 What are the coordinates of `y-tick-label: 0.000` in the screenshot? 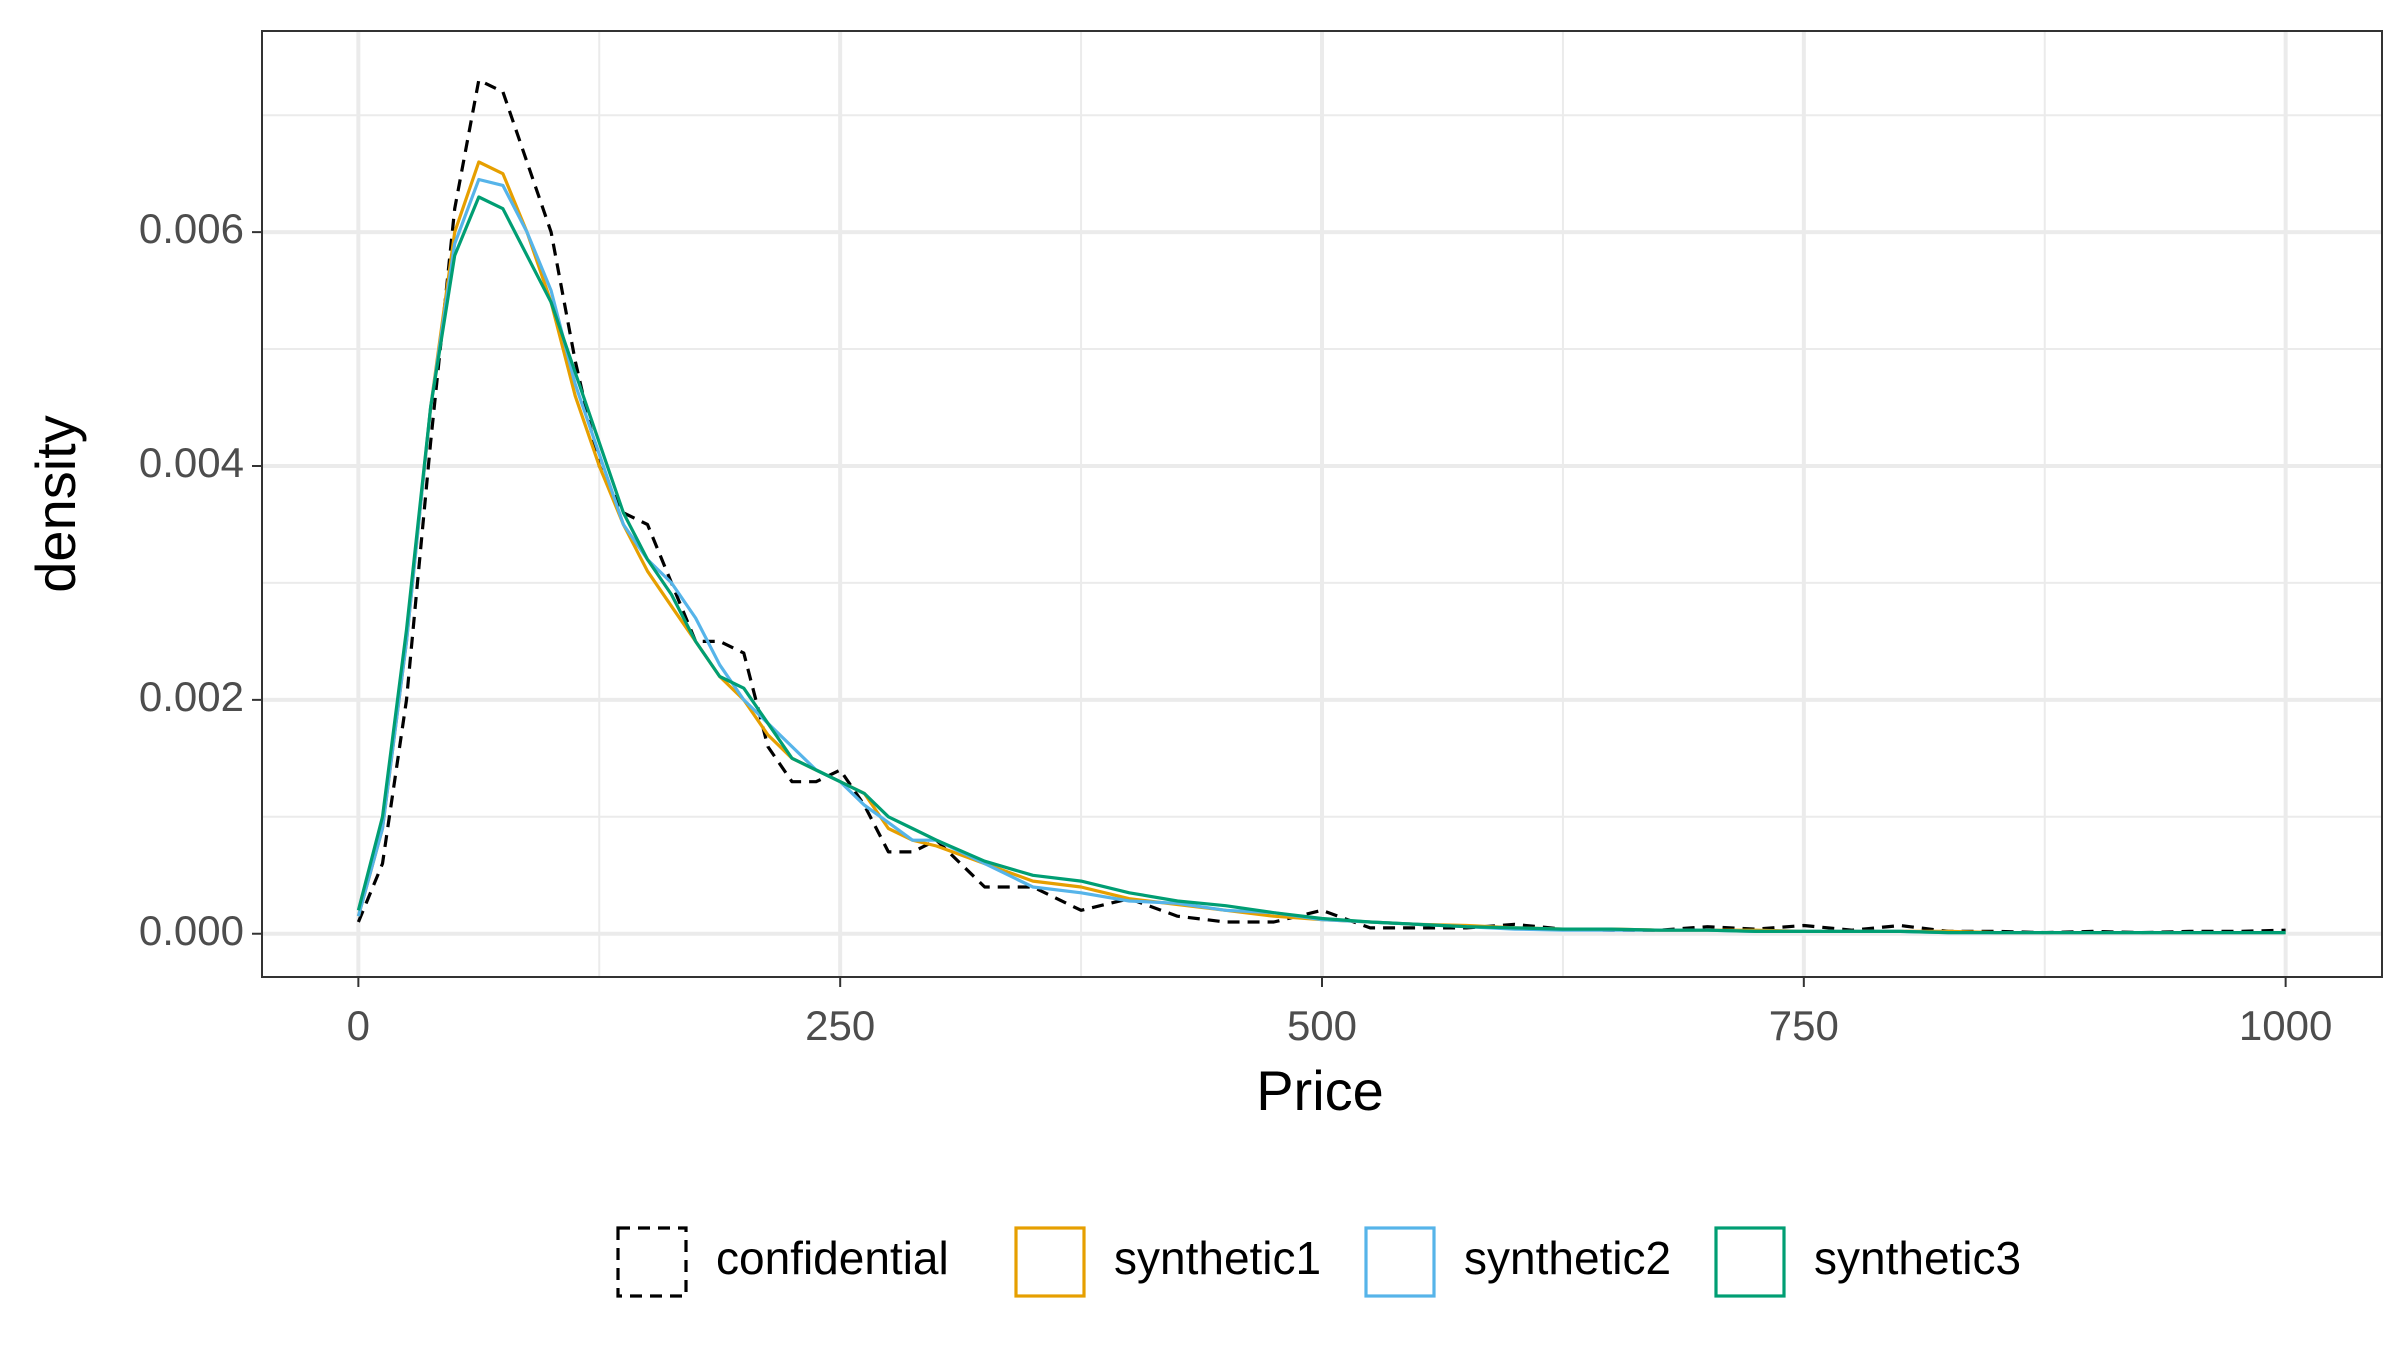 It's located at (191, 930).